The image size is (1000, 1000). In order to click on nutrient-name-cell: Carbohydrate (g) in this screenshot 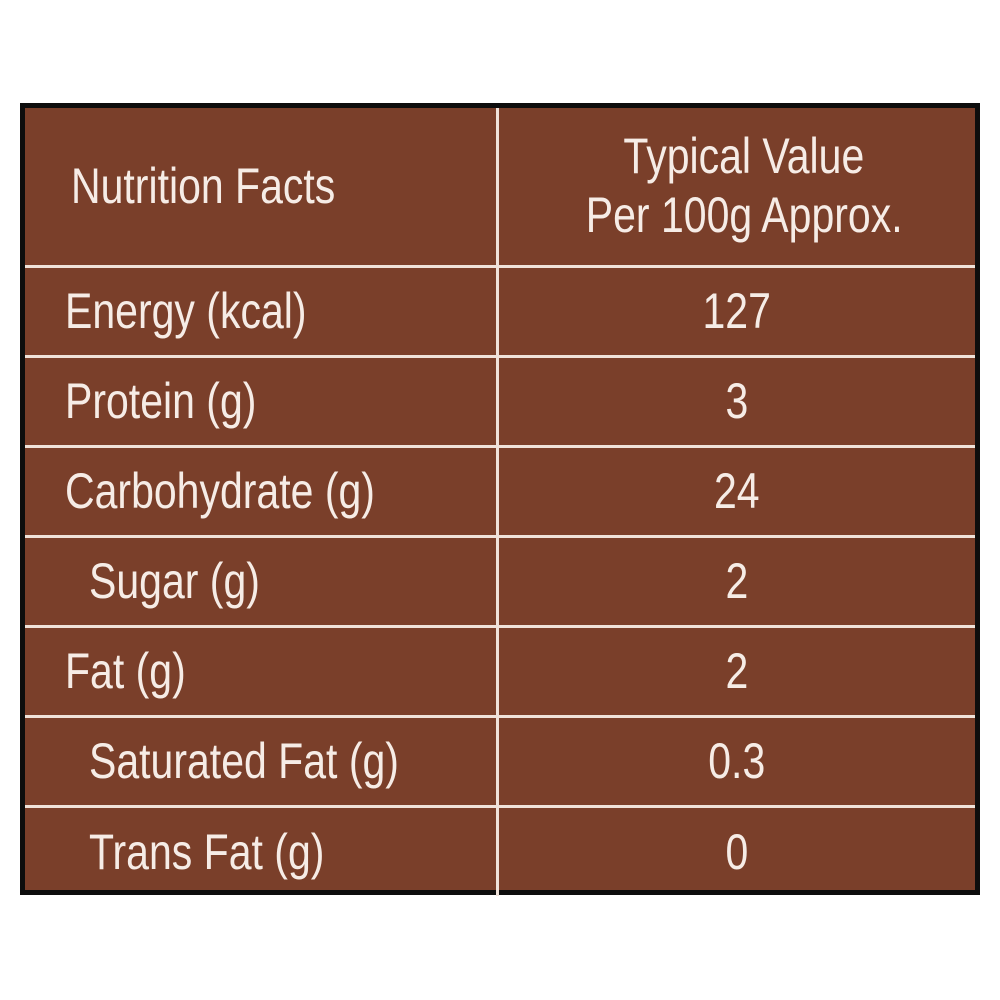, I will do `click(262, 492)`.